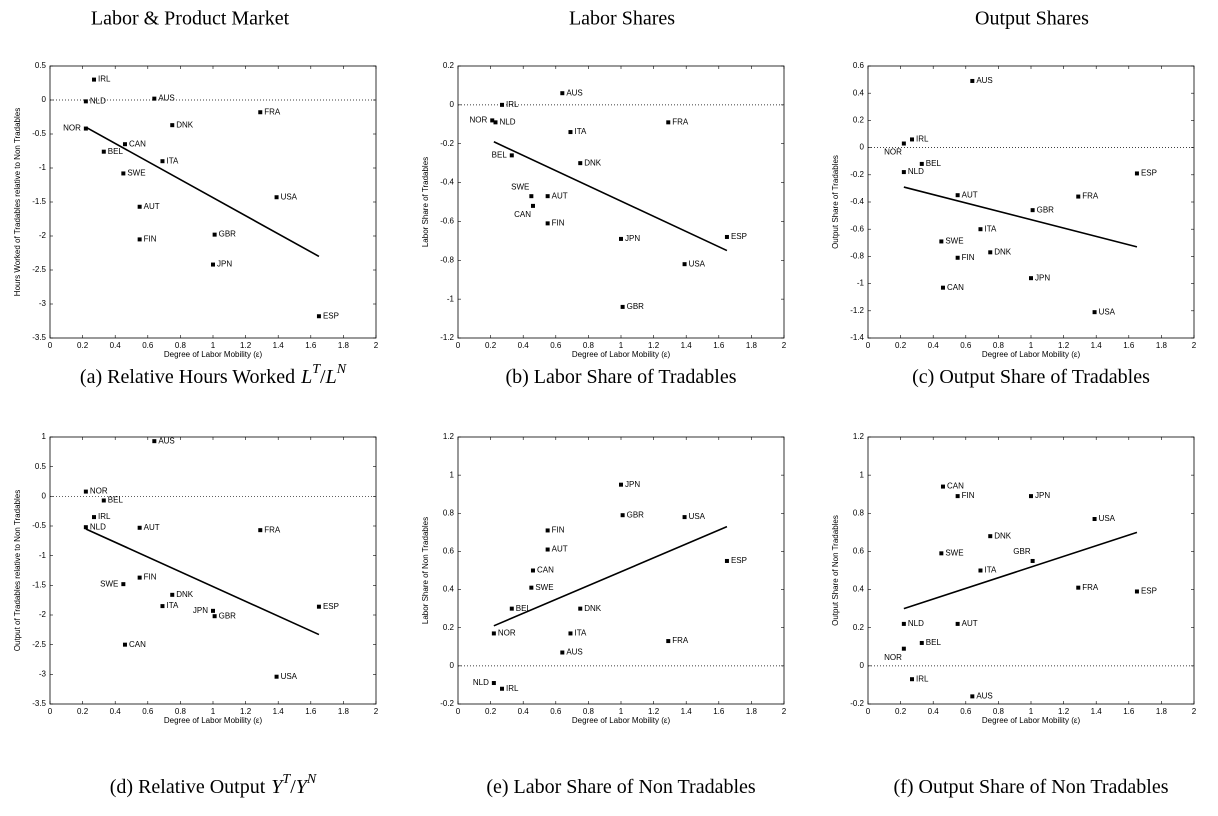 The image size is (1218, 816). What do you see at coordinates (857, 228) in the screenshot?
I see `y-tick-label: -0.6` at bounding box center [857, 228].